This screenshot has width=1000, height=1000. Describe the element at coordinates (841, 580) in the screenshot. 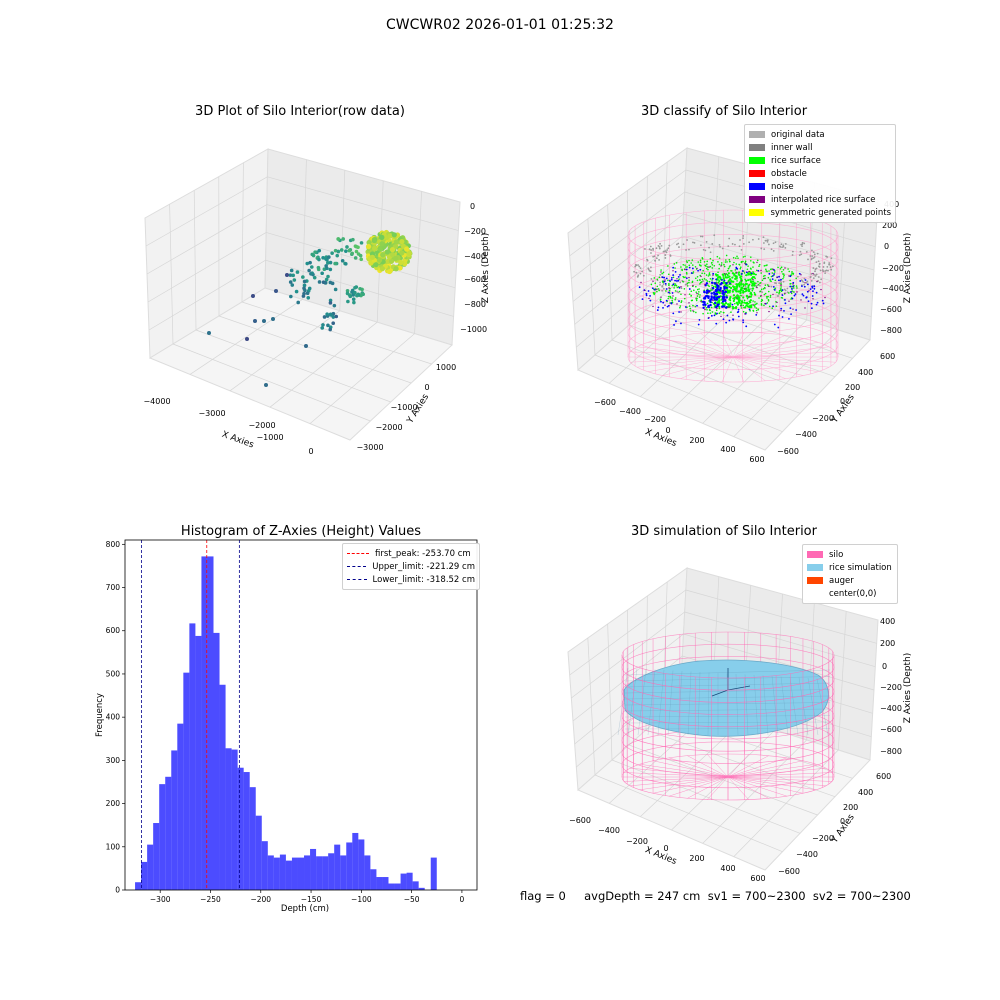

I see `simulation-legend-label: auger` at that location.